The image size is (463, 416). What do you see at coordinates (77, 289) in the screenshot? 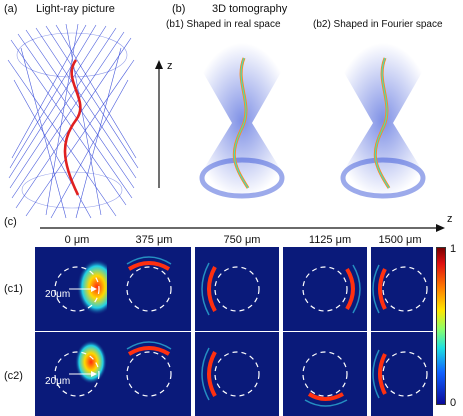
I see `intensity-panel-c1-0: 20μm` at bounding box center [77, 289].